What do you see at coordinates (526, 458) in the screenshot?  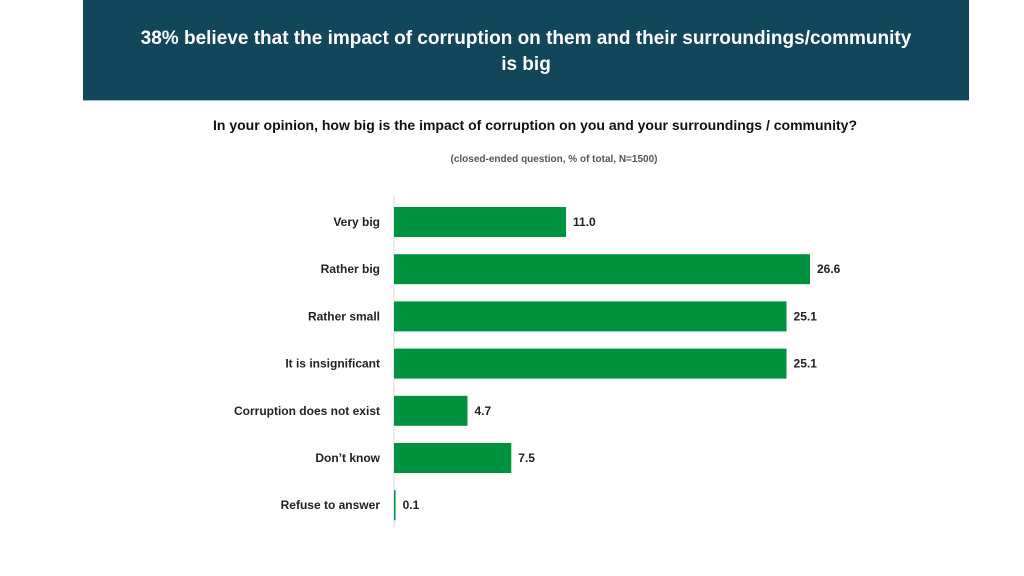 I see `data-label: 7.5` at bounding box center [526, 458].